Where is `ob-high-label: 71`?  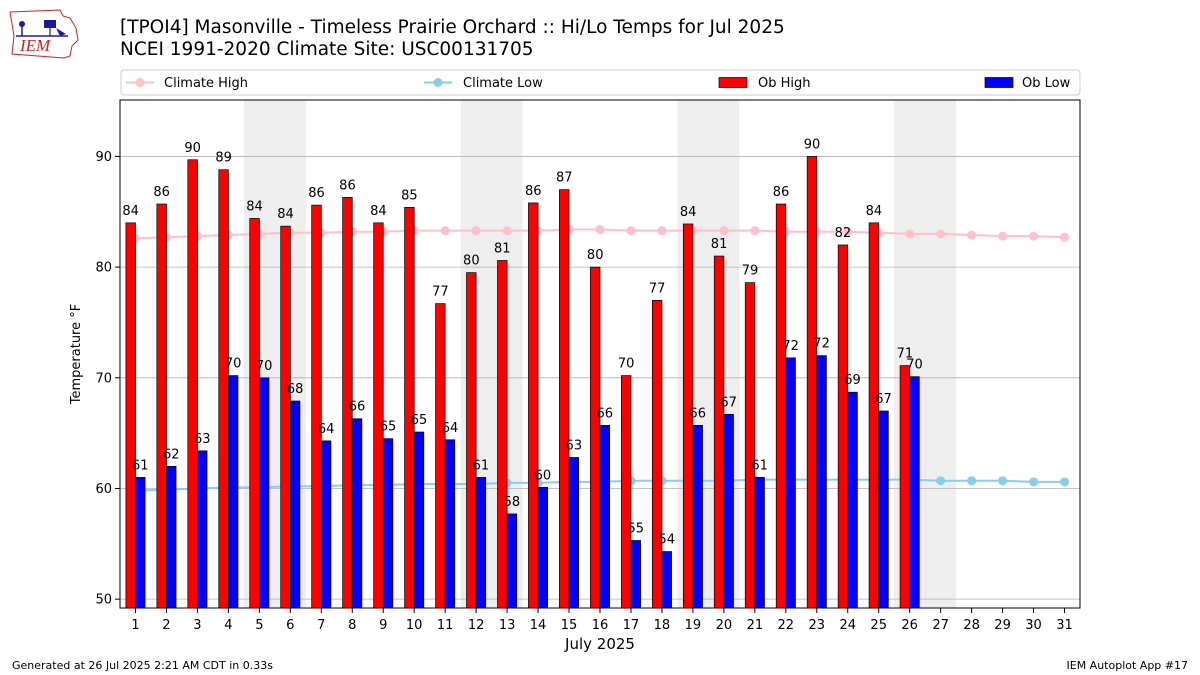 ob-high-label: 71 is located at coordinates (905, 354).